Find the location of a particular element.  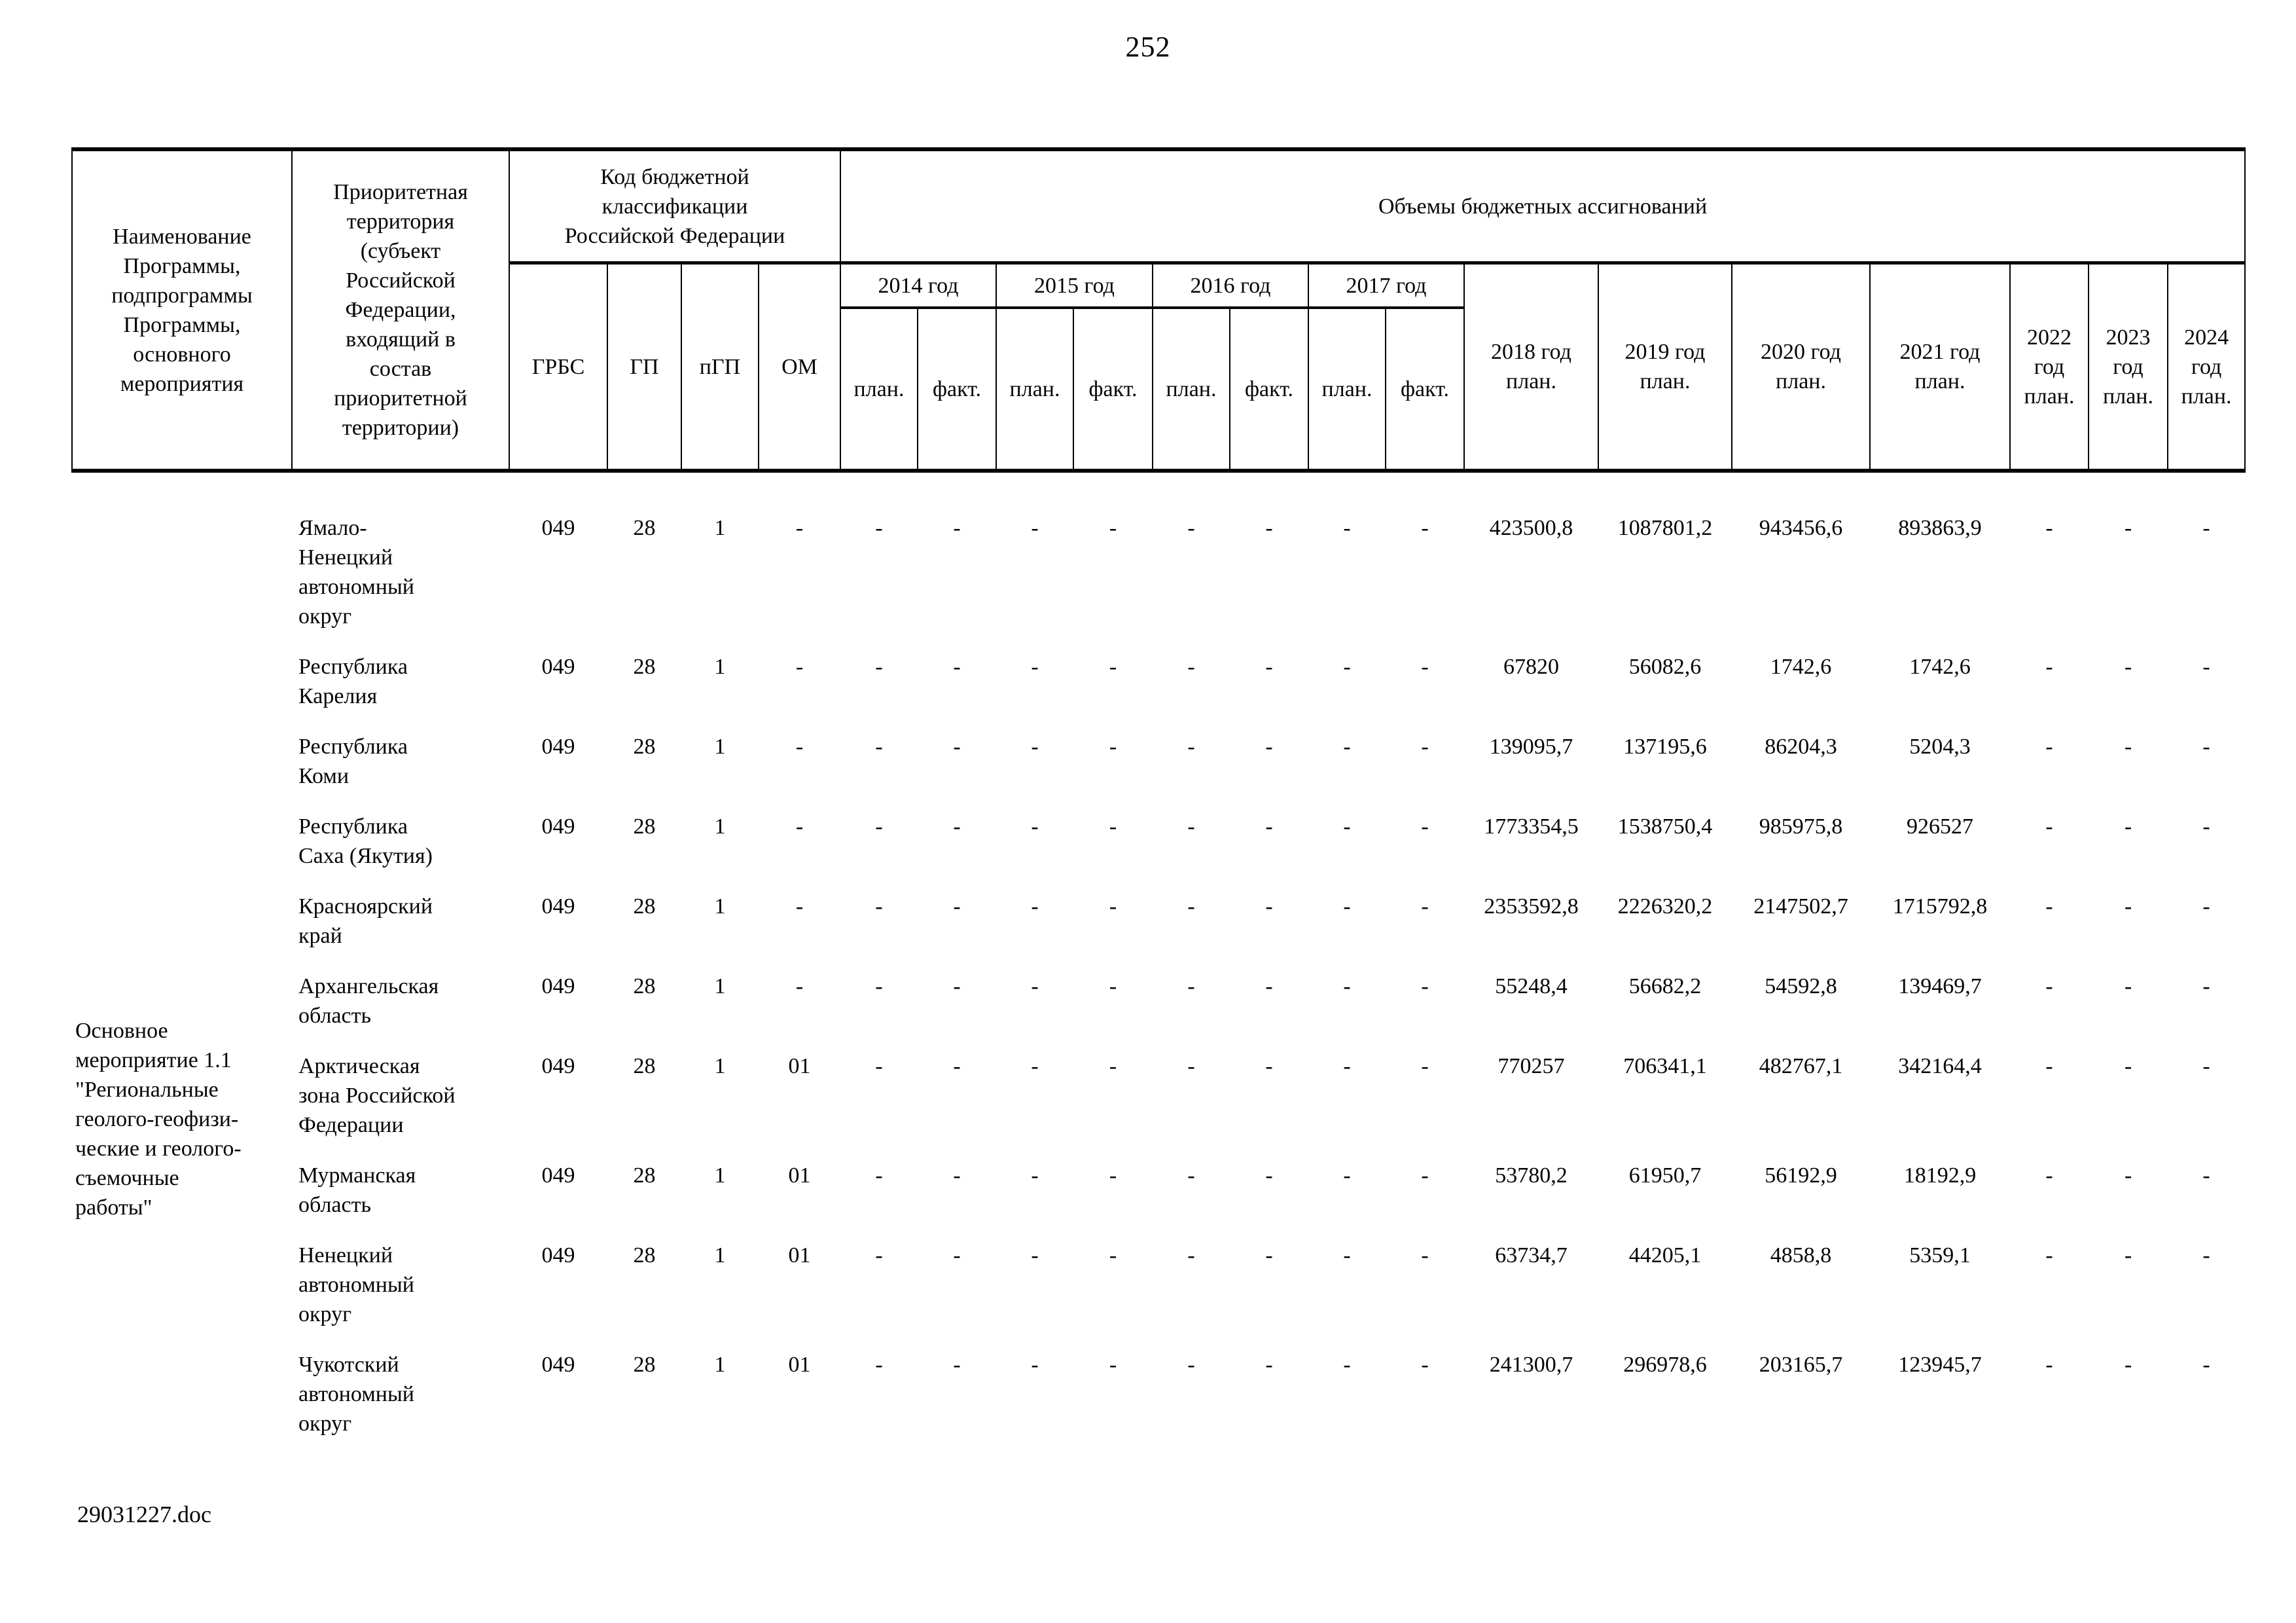

header-year-2020-plan: 2020 год план. is located at coordinates (1801, 366).